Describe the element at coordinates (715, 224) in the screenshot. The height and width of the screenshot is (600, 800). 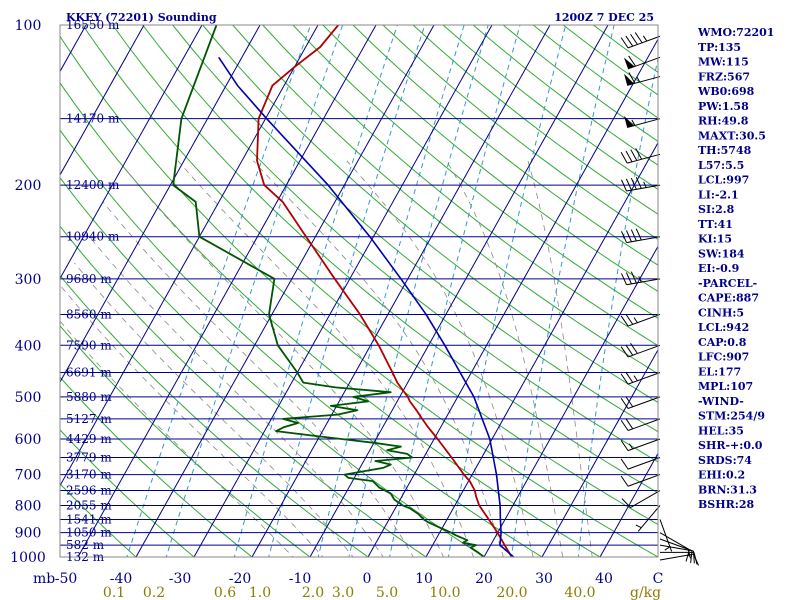
I see `index-value: TT:41` at that location.